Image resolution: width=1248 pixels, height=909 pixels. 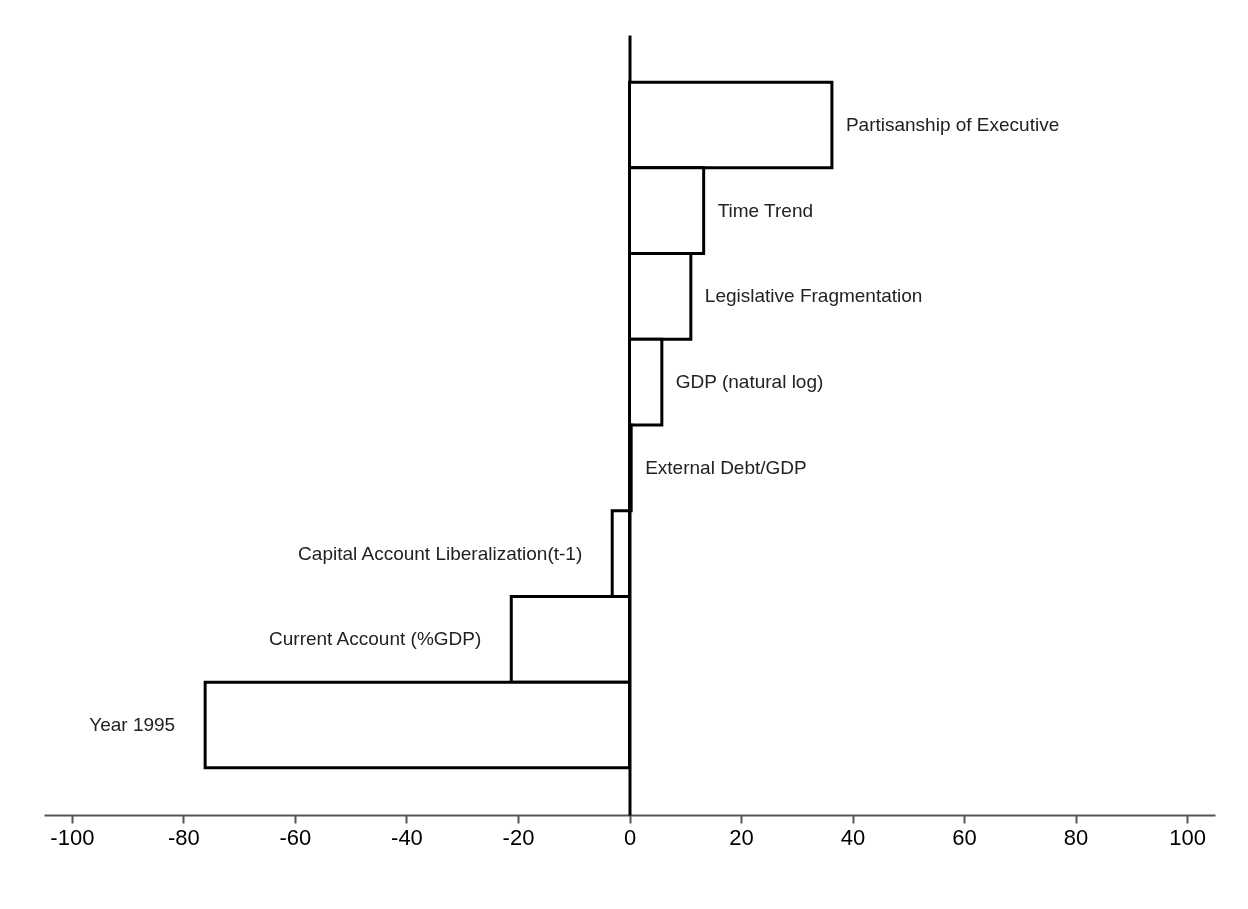 What do you see at coordinates (518, 837) in the screenshot?
I see `x-tick-label: -20` at bounding box center [518, 837].